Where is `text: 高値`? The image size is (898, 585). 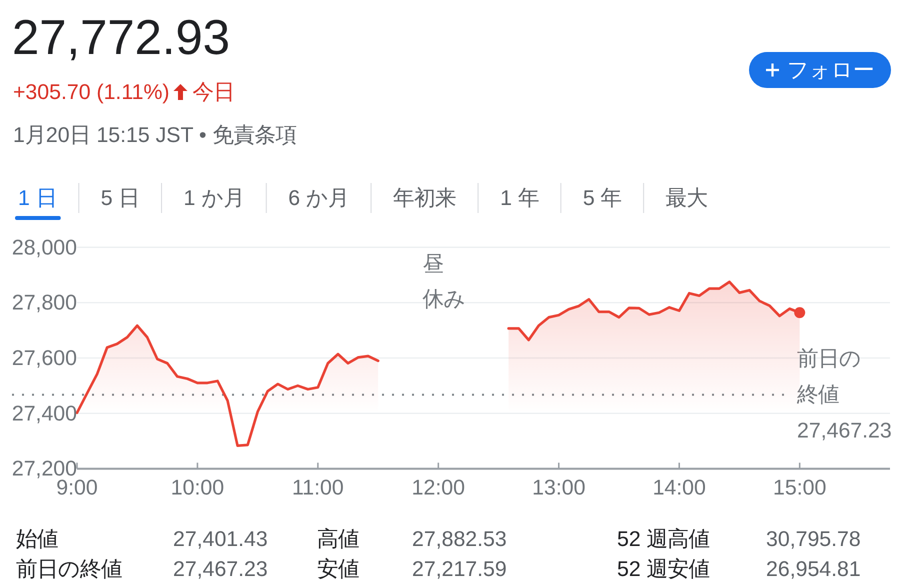
text: 高値 is located at coordinates (338, 539).